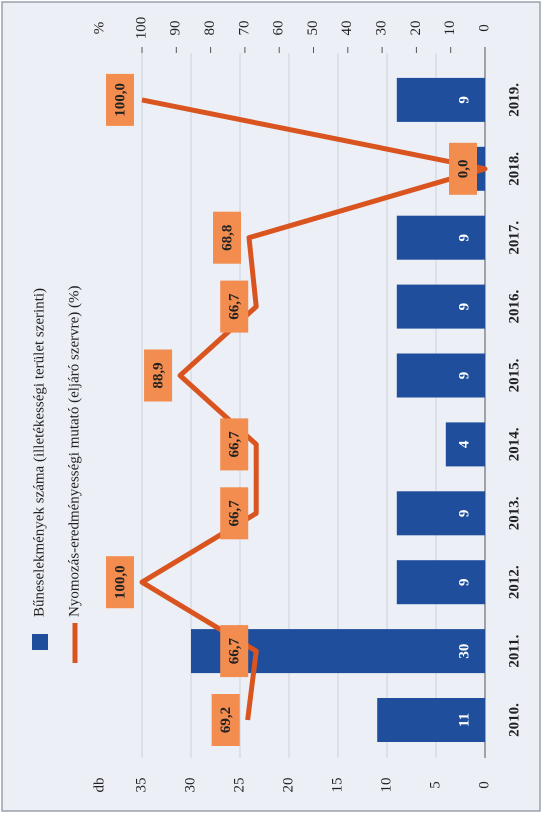 The height and width of the screenshot is (818, 542). Describe the element at coordinates (141, 785) in the screenshot. I see `y-tick-label: 35` at that location.